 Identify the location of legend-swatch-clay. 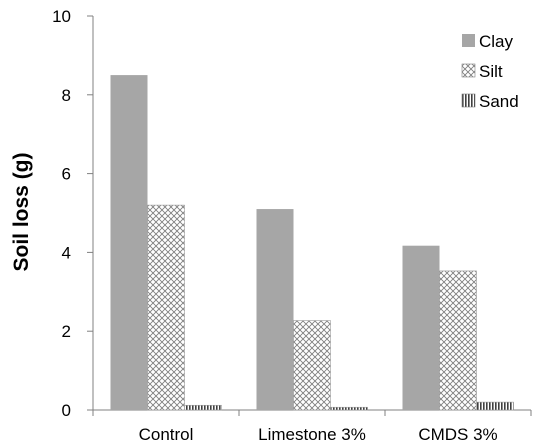
(468, 40).